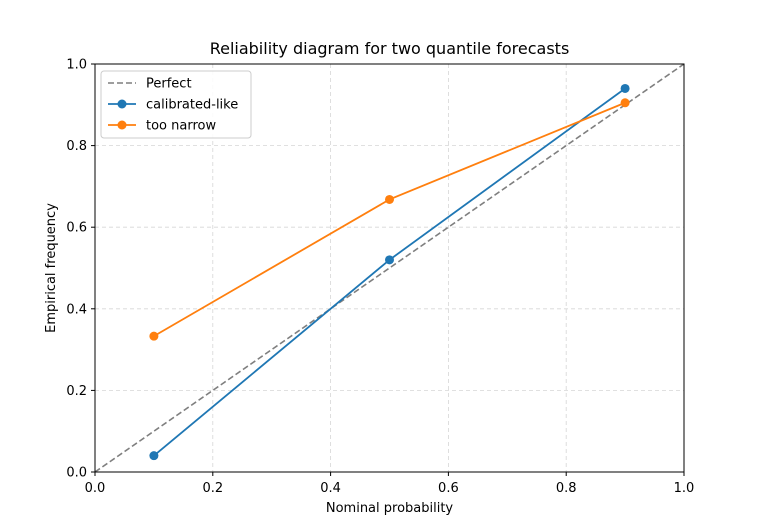  Describe the element at coordinates (122, 104) in the screenshot. I see `legend-marker-calibrated-like` at that location.